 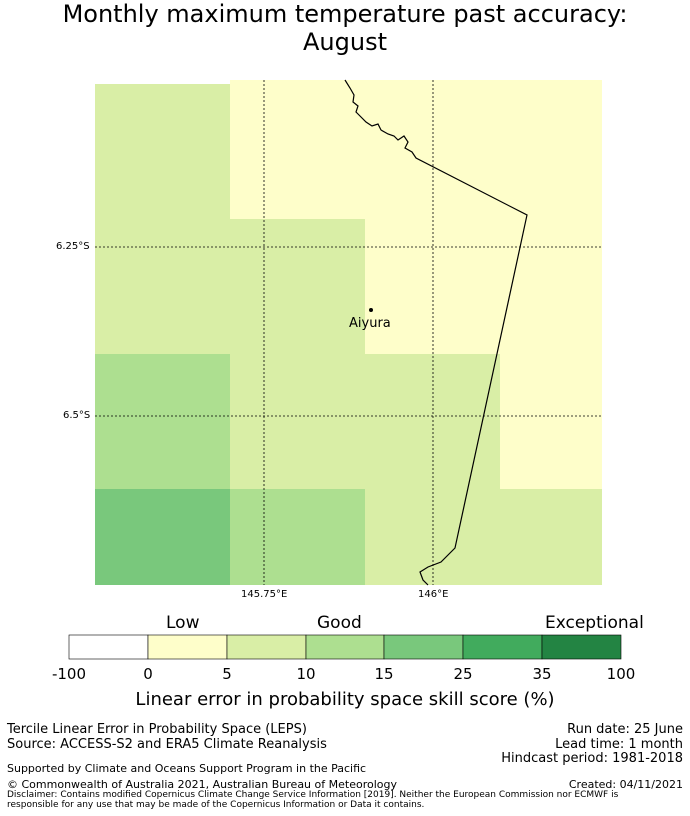 What do you see at coordinates (621, 674) in the screenshot?
I see `colorbar-tick-100: 100` at bounding box center [621, 674].